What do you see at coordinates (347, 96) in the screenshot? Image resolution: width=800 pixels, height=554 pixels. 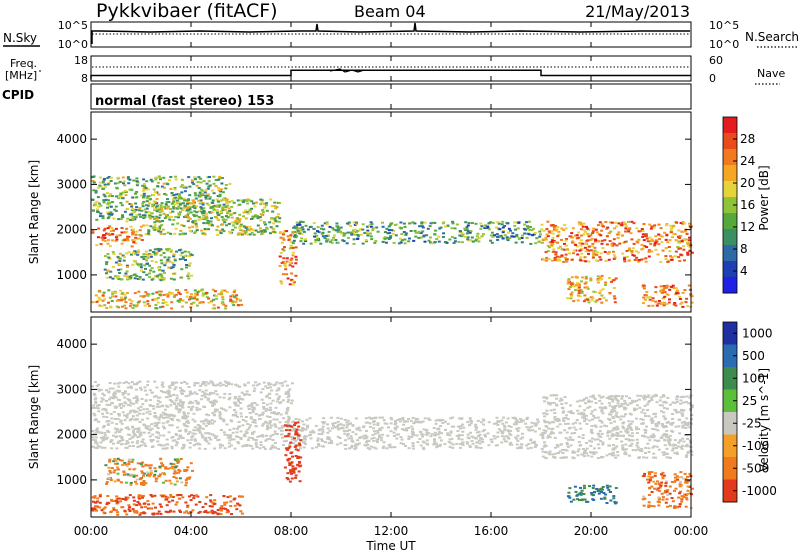 I see `cpid-panel: CPID normal (fast stereo) 153` at bounding box center [347, 96].